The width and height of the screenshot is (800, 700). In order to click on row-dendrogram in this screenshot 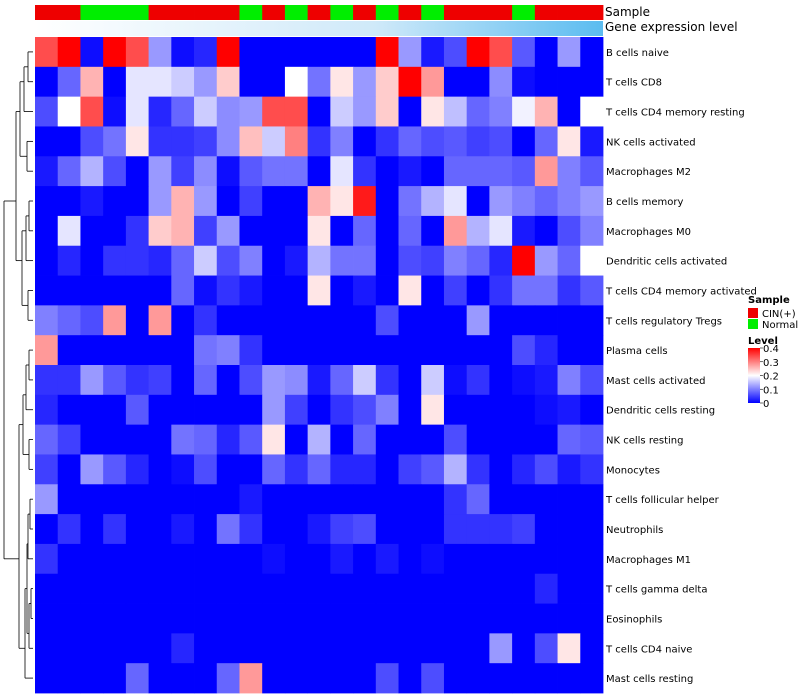, I will do `click(18, 365)`.